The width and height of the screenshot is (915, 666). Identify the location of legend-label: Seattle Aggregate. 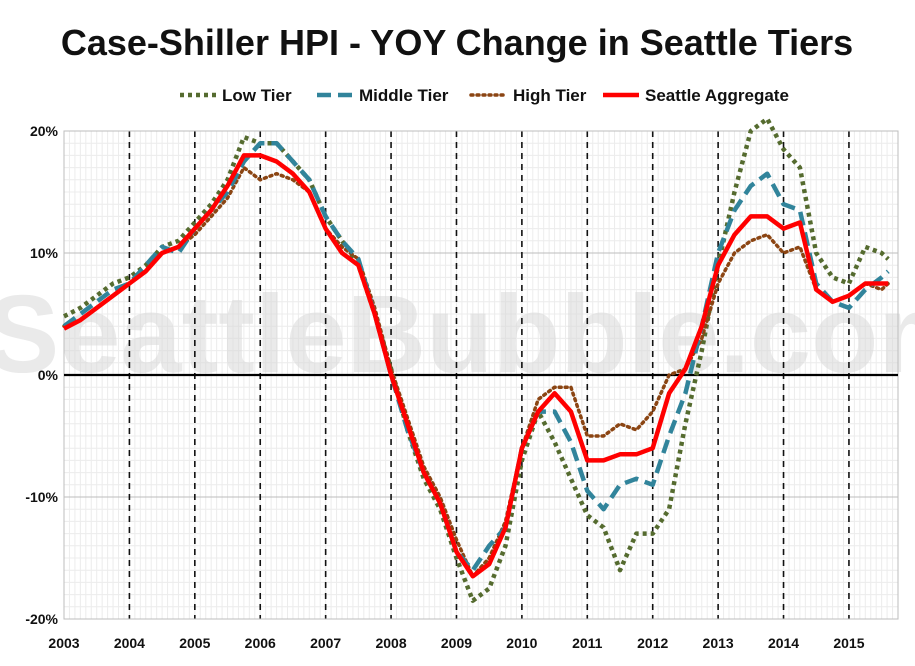
(717, 95).